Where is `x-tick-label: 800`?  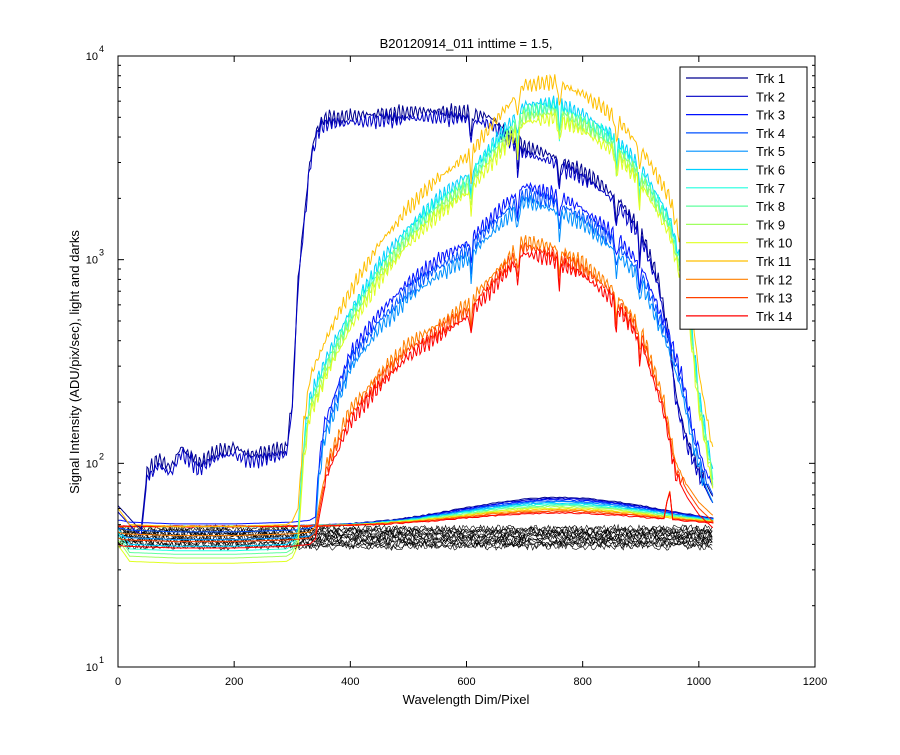 x-tick-label: 800 is located at coordinates (582, 682).